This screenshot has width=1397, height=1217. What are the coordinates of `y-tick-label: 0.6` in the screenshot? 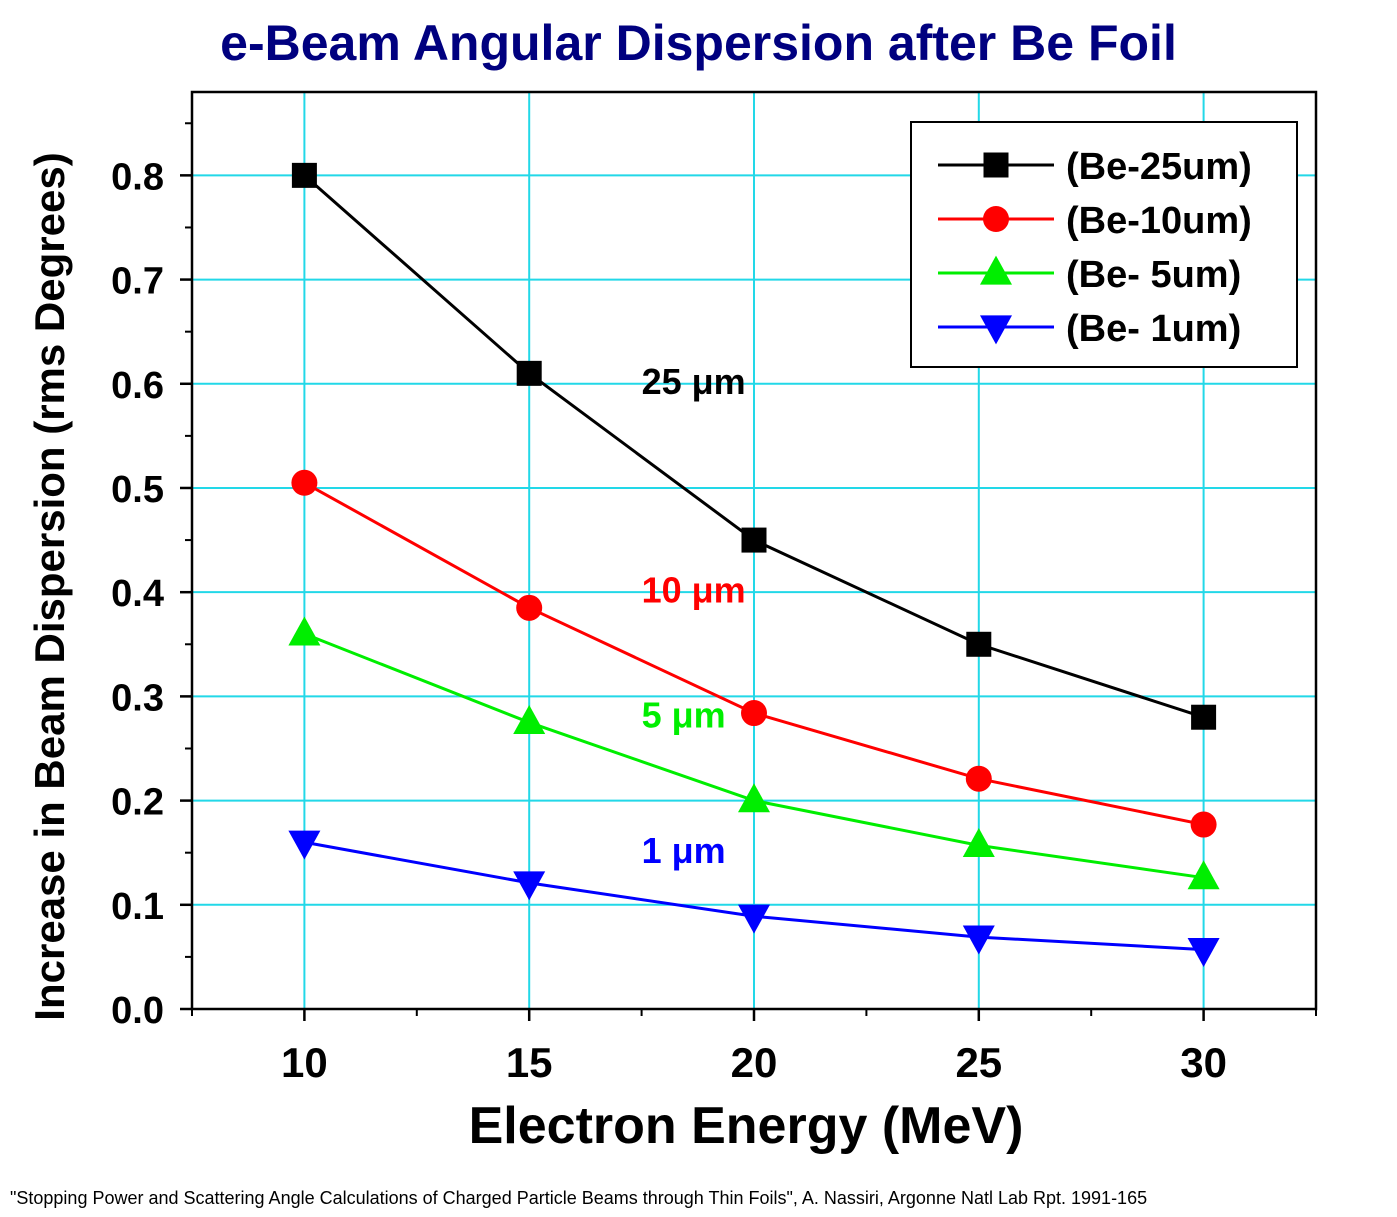 It's located at (137, 386).